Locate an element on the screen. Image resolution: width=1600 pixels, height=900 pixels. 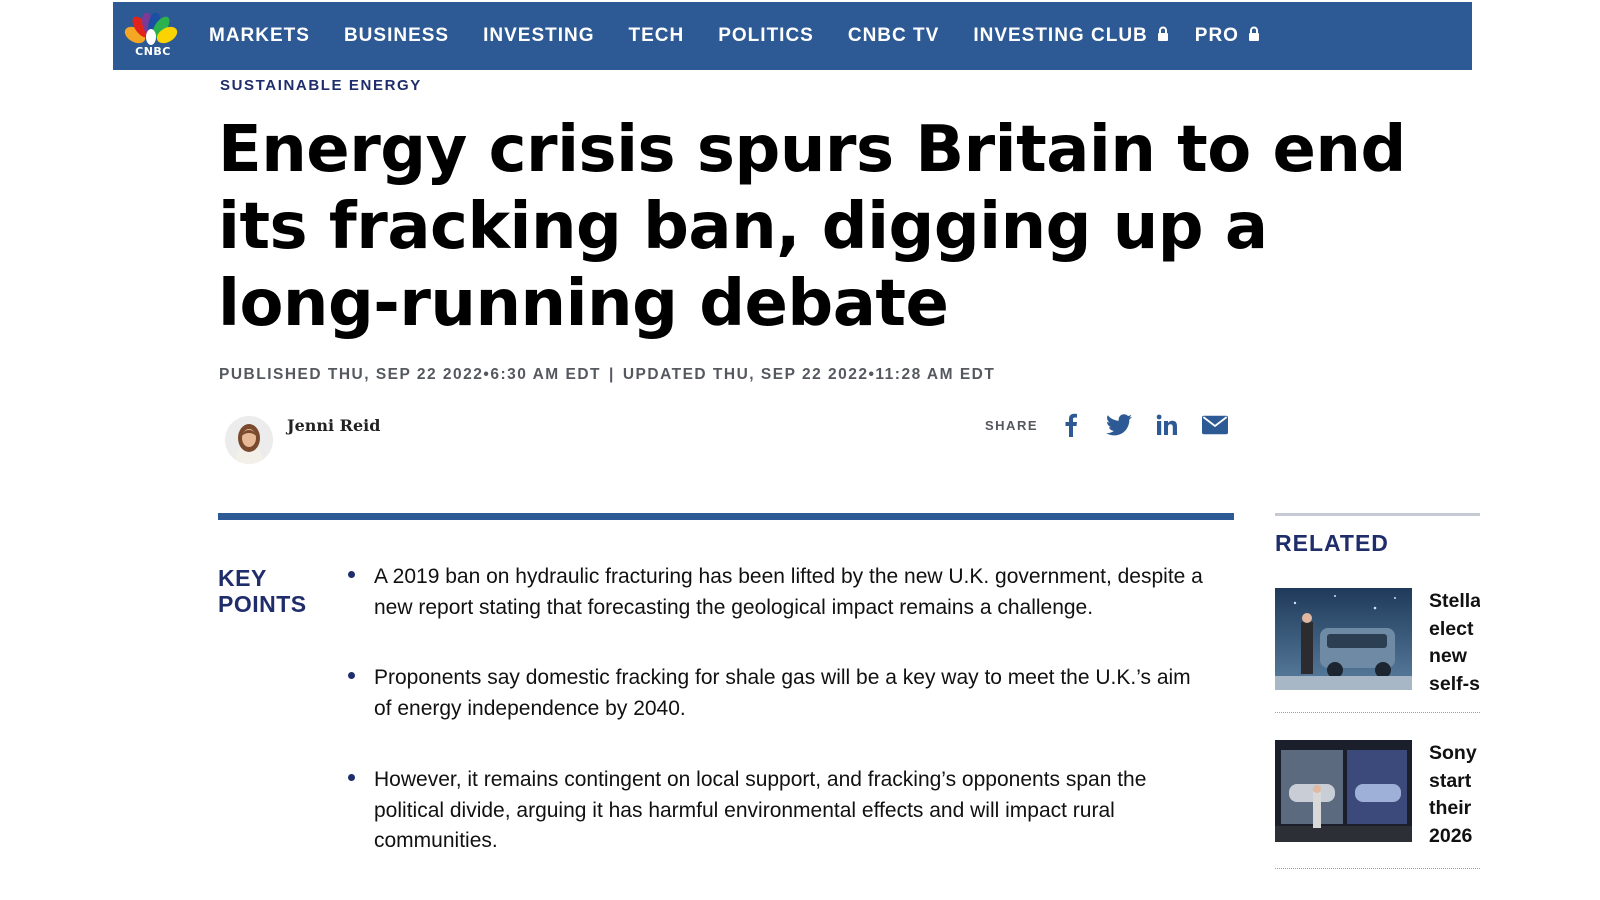
published-time: PUBLISHED THU, SEP 22 2022•6:30 AM EDT is located at coordinates (410, 374).